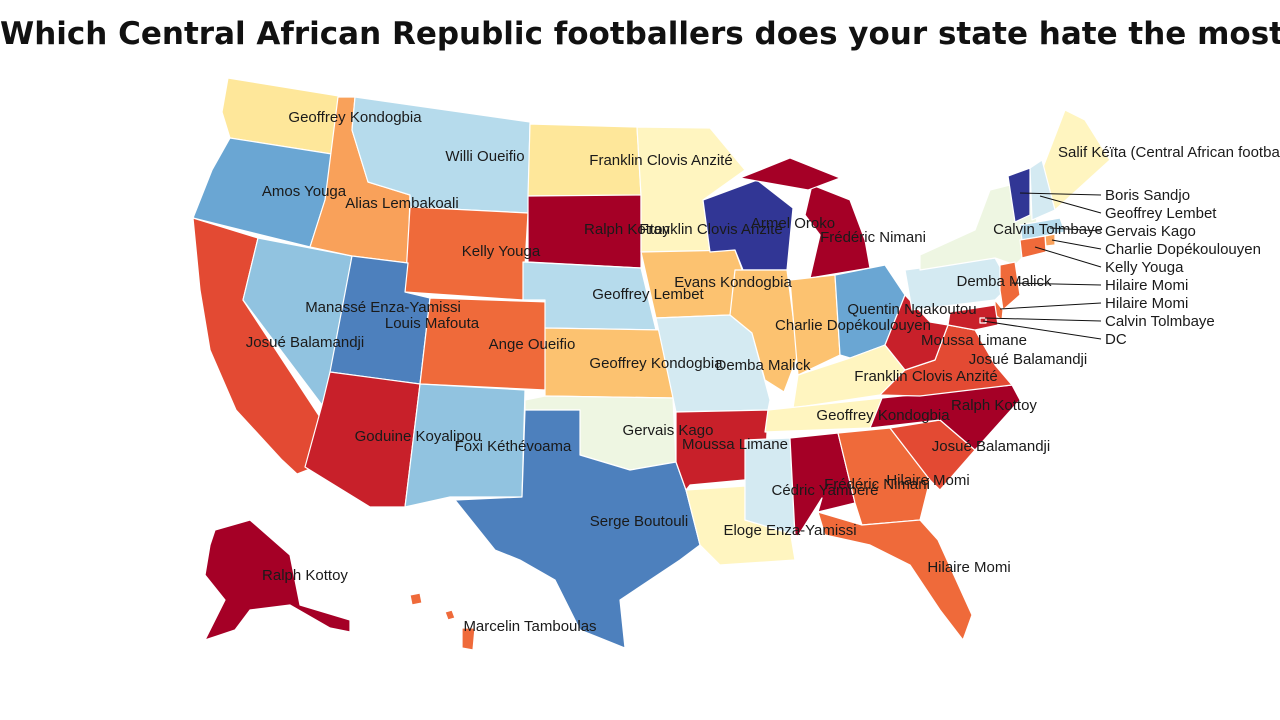 This screenshot has width=1280, height=720. What do you see at coordinates (1169, 152) in the screenshot?
I see `state-label-me: Salif Kéïta (Central African football)` at bounding box center [1169, 152].